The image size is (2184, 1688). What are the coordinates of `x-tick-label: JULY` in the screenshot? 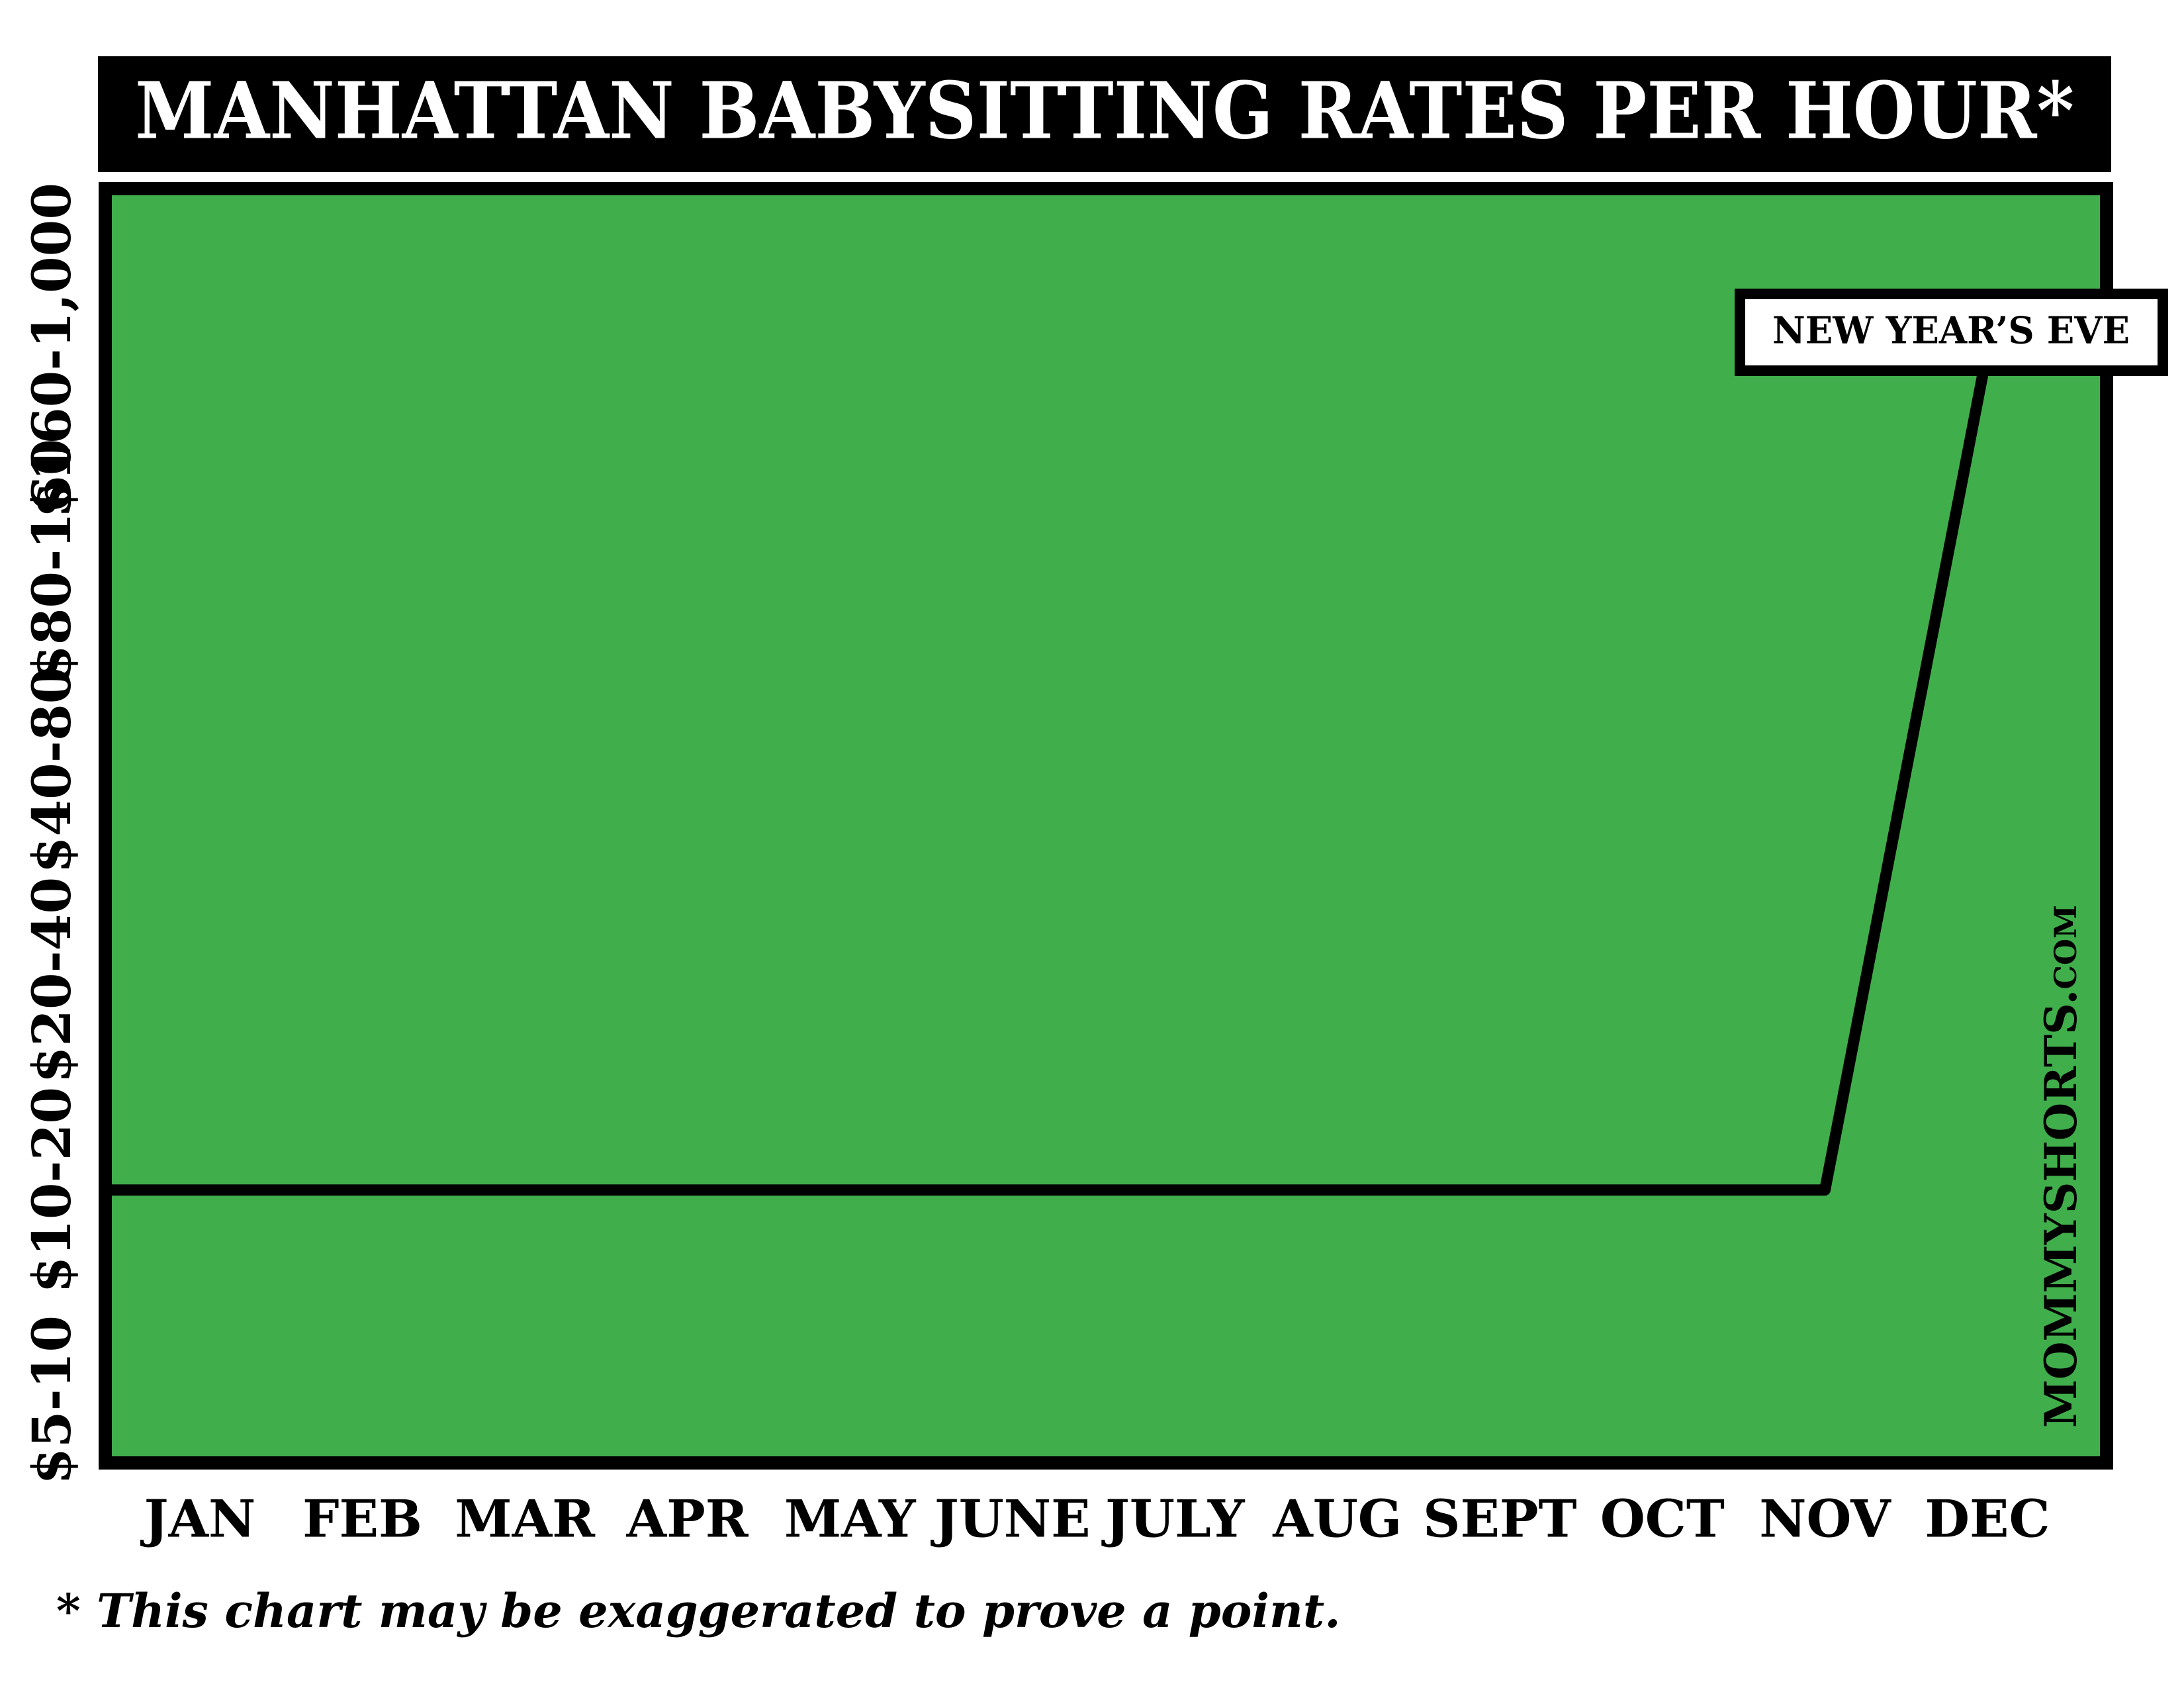 It's located at (1173, 1519).